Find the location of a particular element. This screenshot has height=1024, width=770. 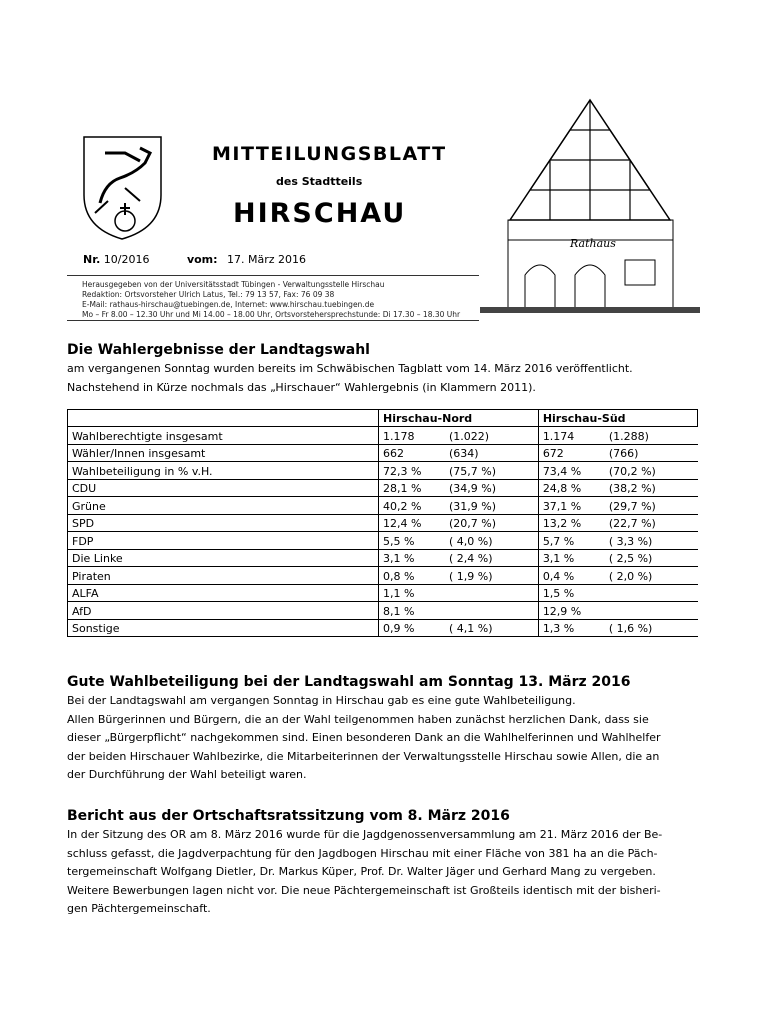

cell-value-2016: 0,8 % is located at coordinates (399, 576).